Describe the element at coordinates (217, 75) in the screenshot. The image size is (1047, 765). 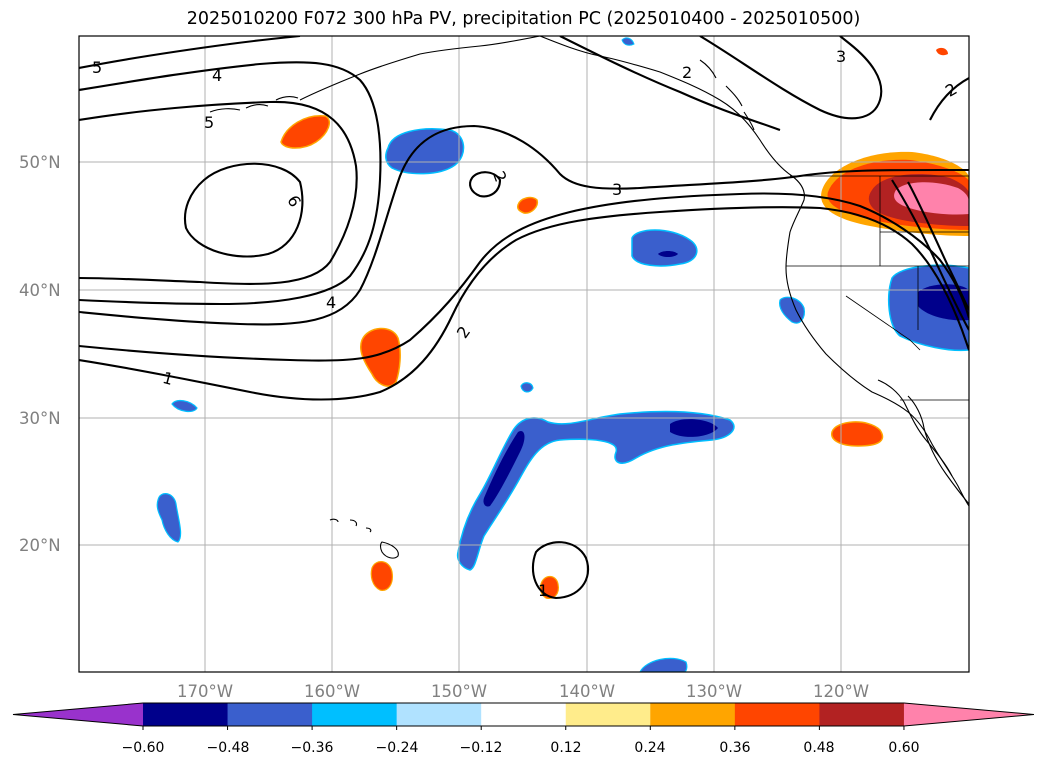
I see `pv-label-4a: 4` at that location.